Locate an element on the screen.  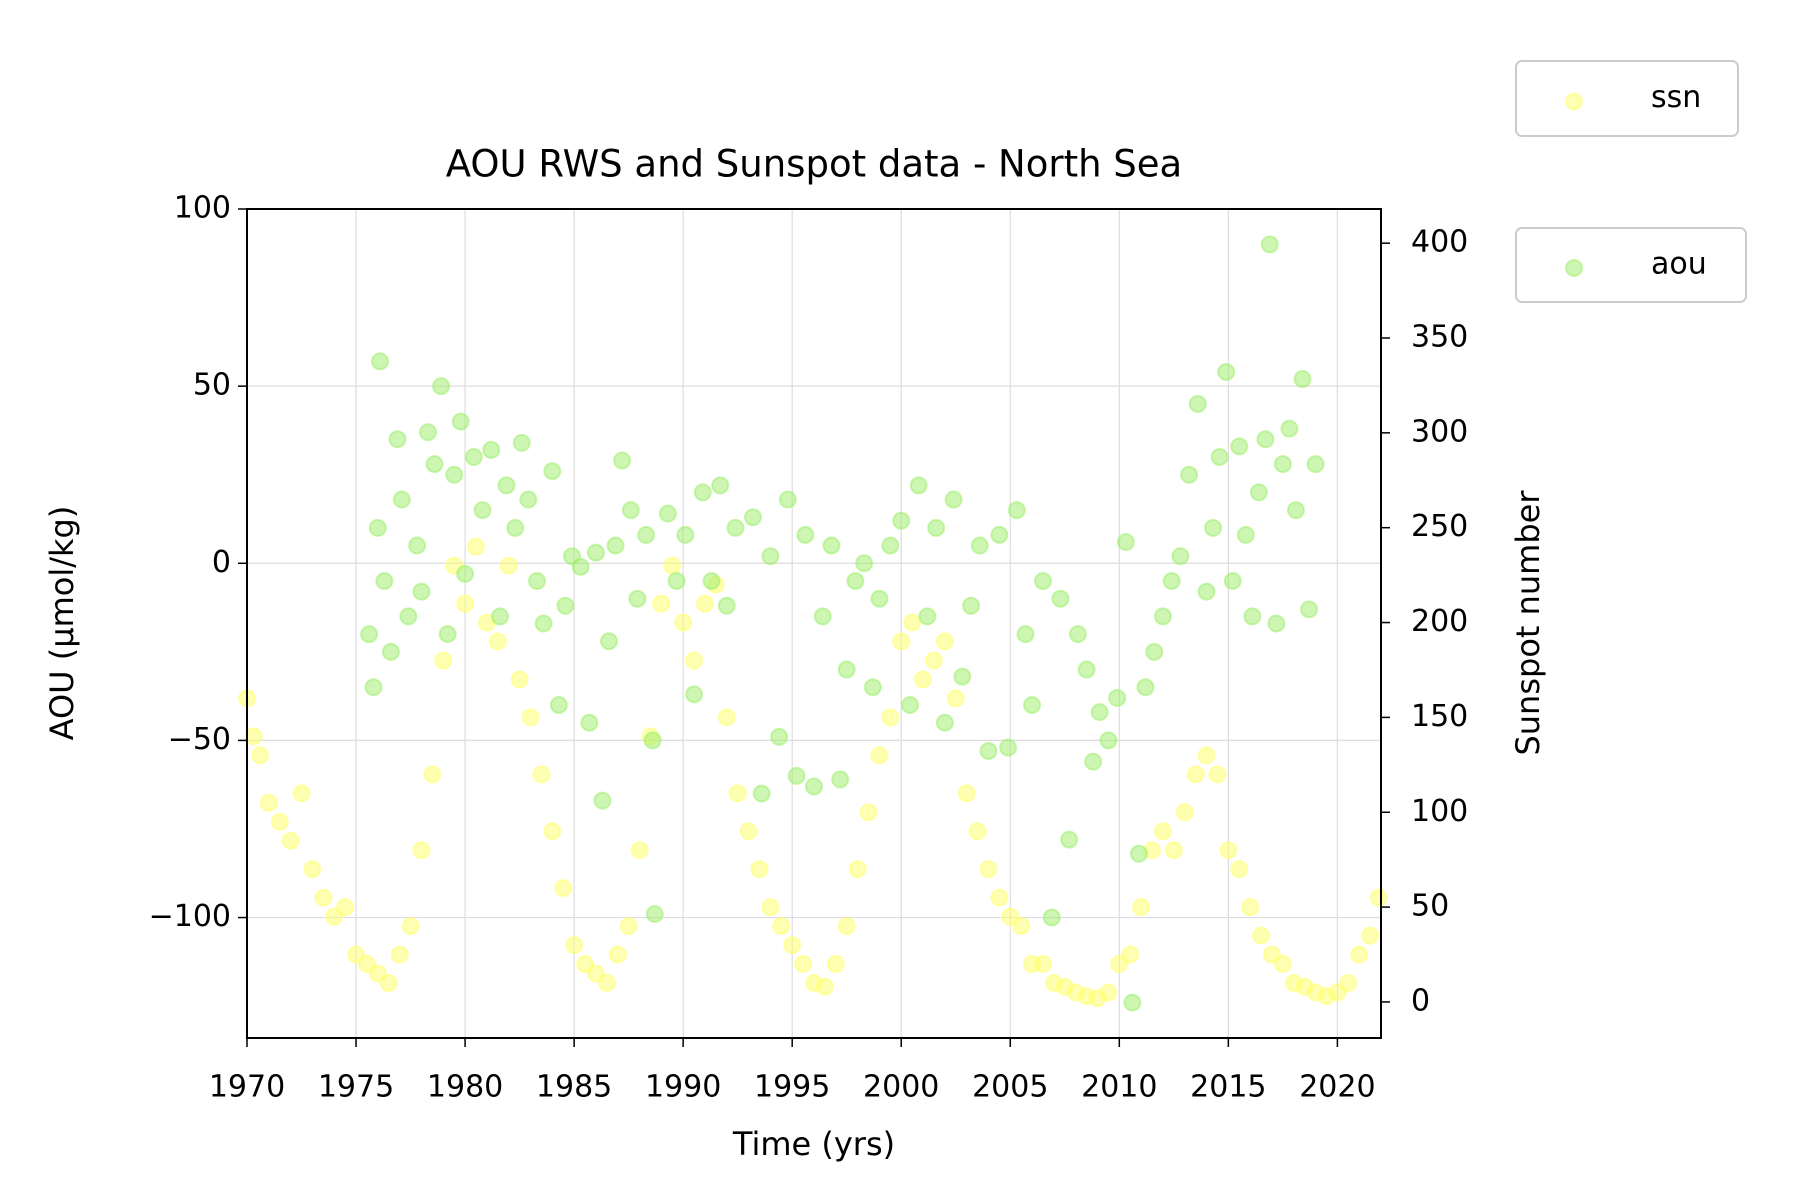
x-tick-label: 2005 is located at coordinates (1010, 1087).